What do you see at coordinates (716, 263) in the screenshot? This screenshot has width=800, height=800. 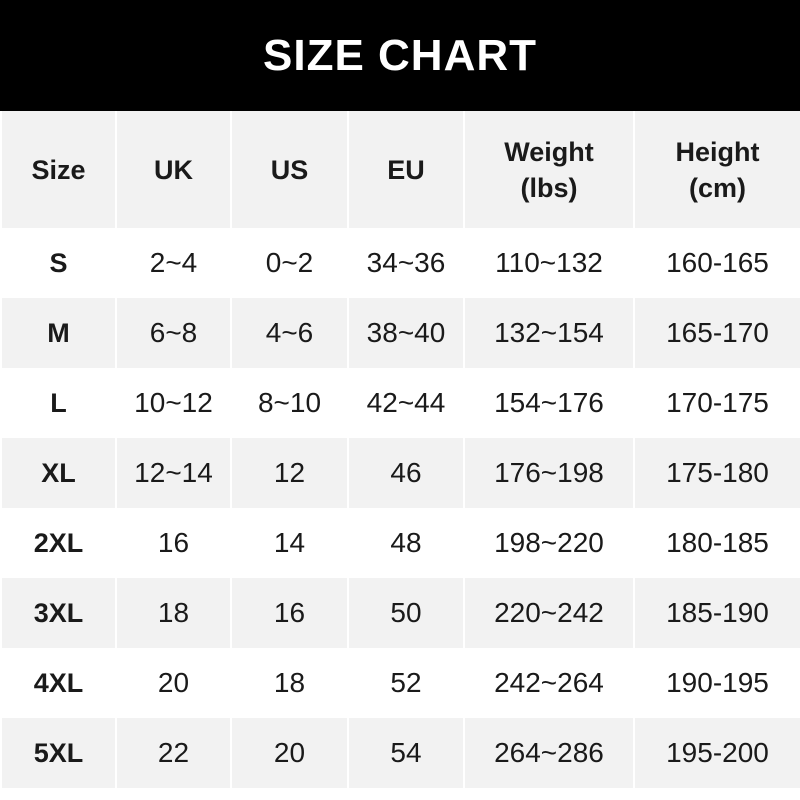 I see `cell-height: 160-165` at bounding box center [716, 263].